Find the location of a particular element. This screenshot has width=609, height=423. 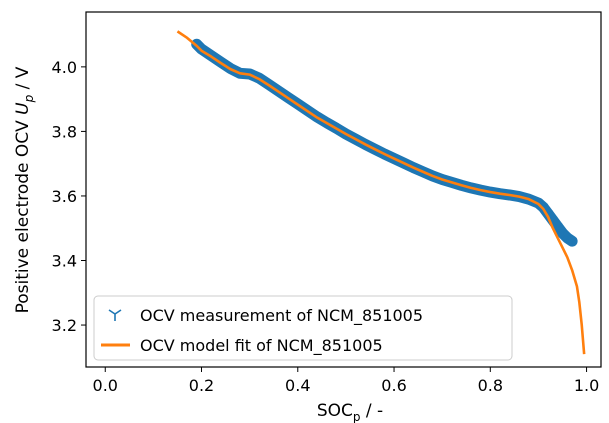

y-tick-label: 3.8 is located at coordinates (64, 131).